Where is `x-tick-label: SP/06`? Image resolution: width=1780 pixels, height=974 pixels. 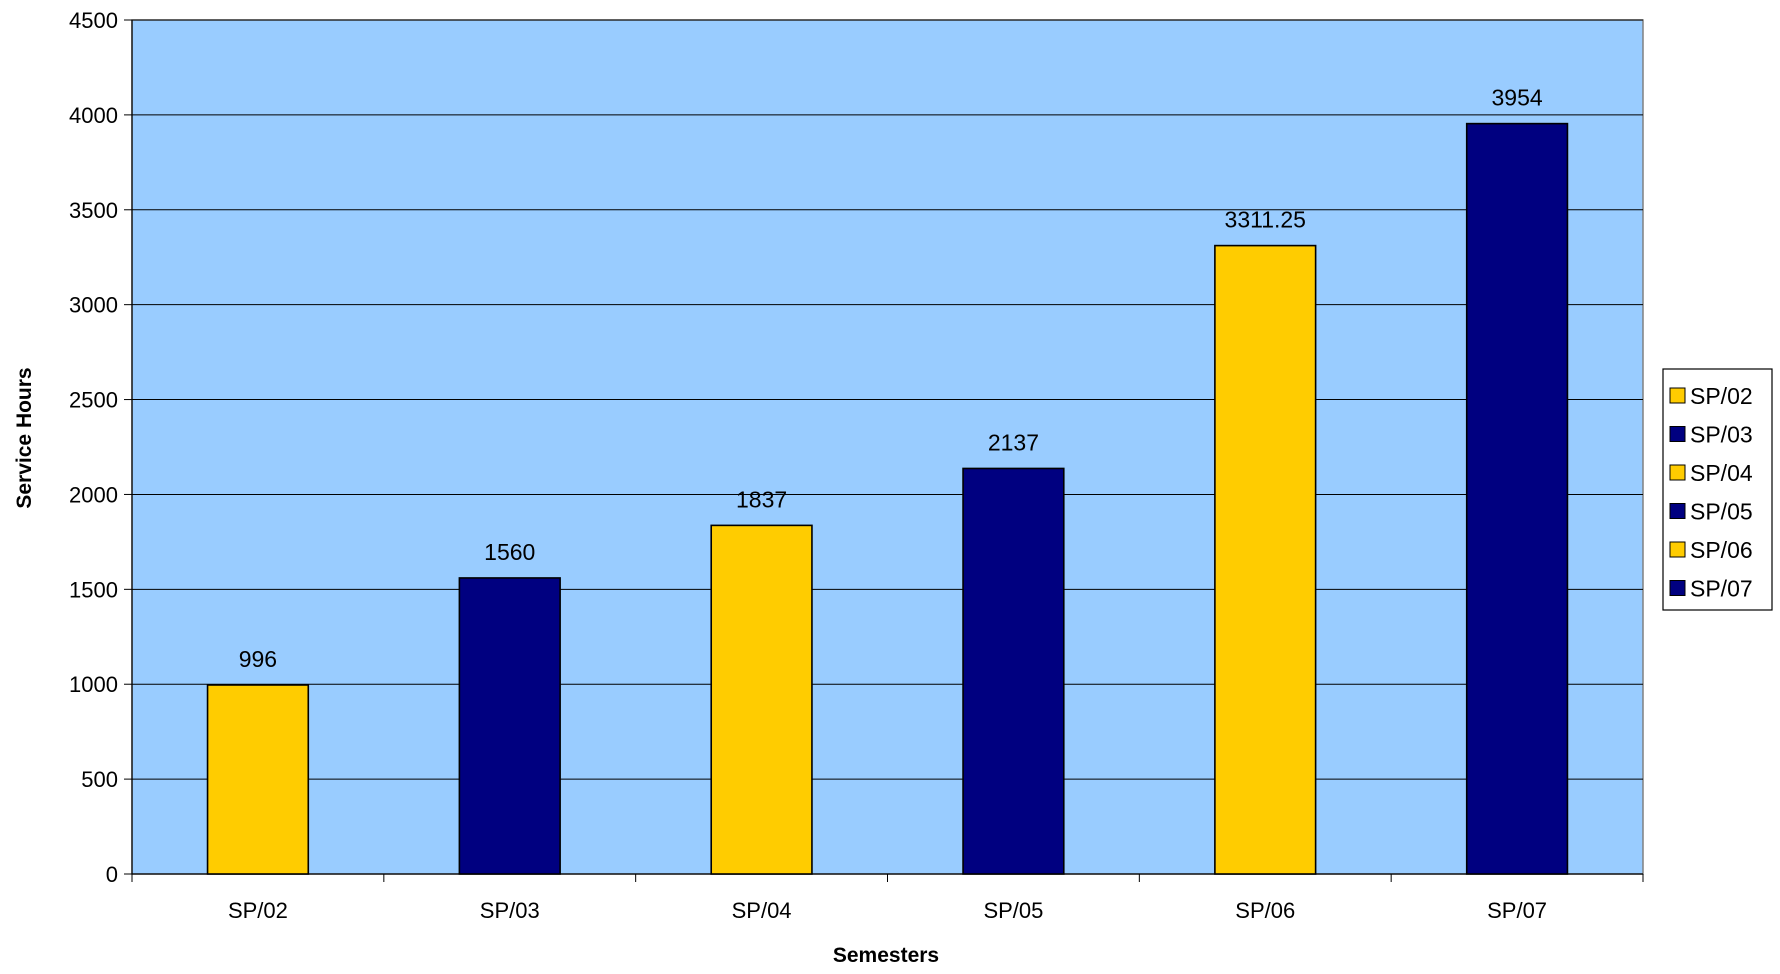 x-tick-label: SP/06 is located at coordinates (1265, 910).